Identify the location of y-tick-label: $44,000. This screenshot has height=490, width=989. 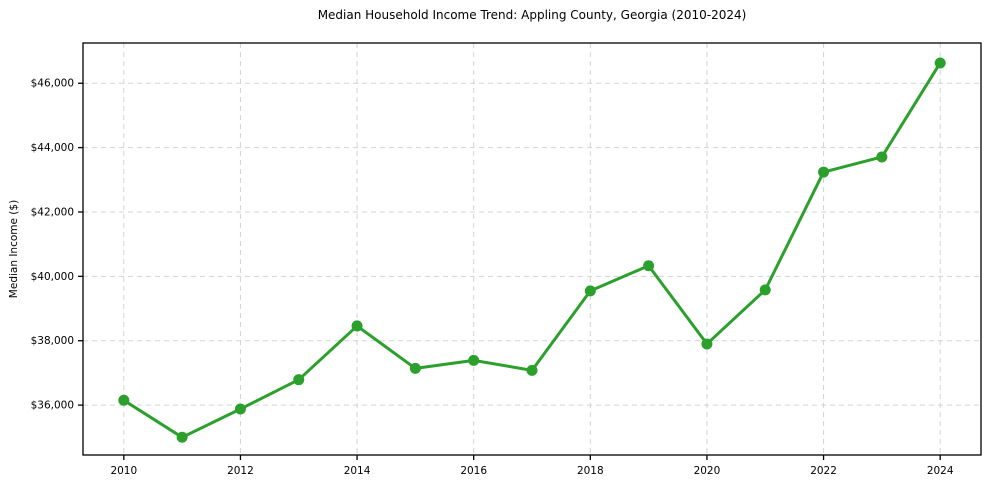
(52, 148).